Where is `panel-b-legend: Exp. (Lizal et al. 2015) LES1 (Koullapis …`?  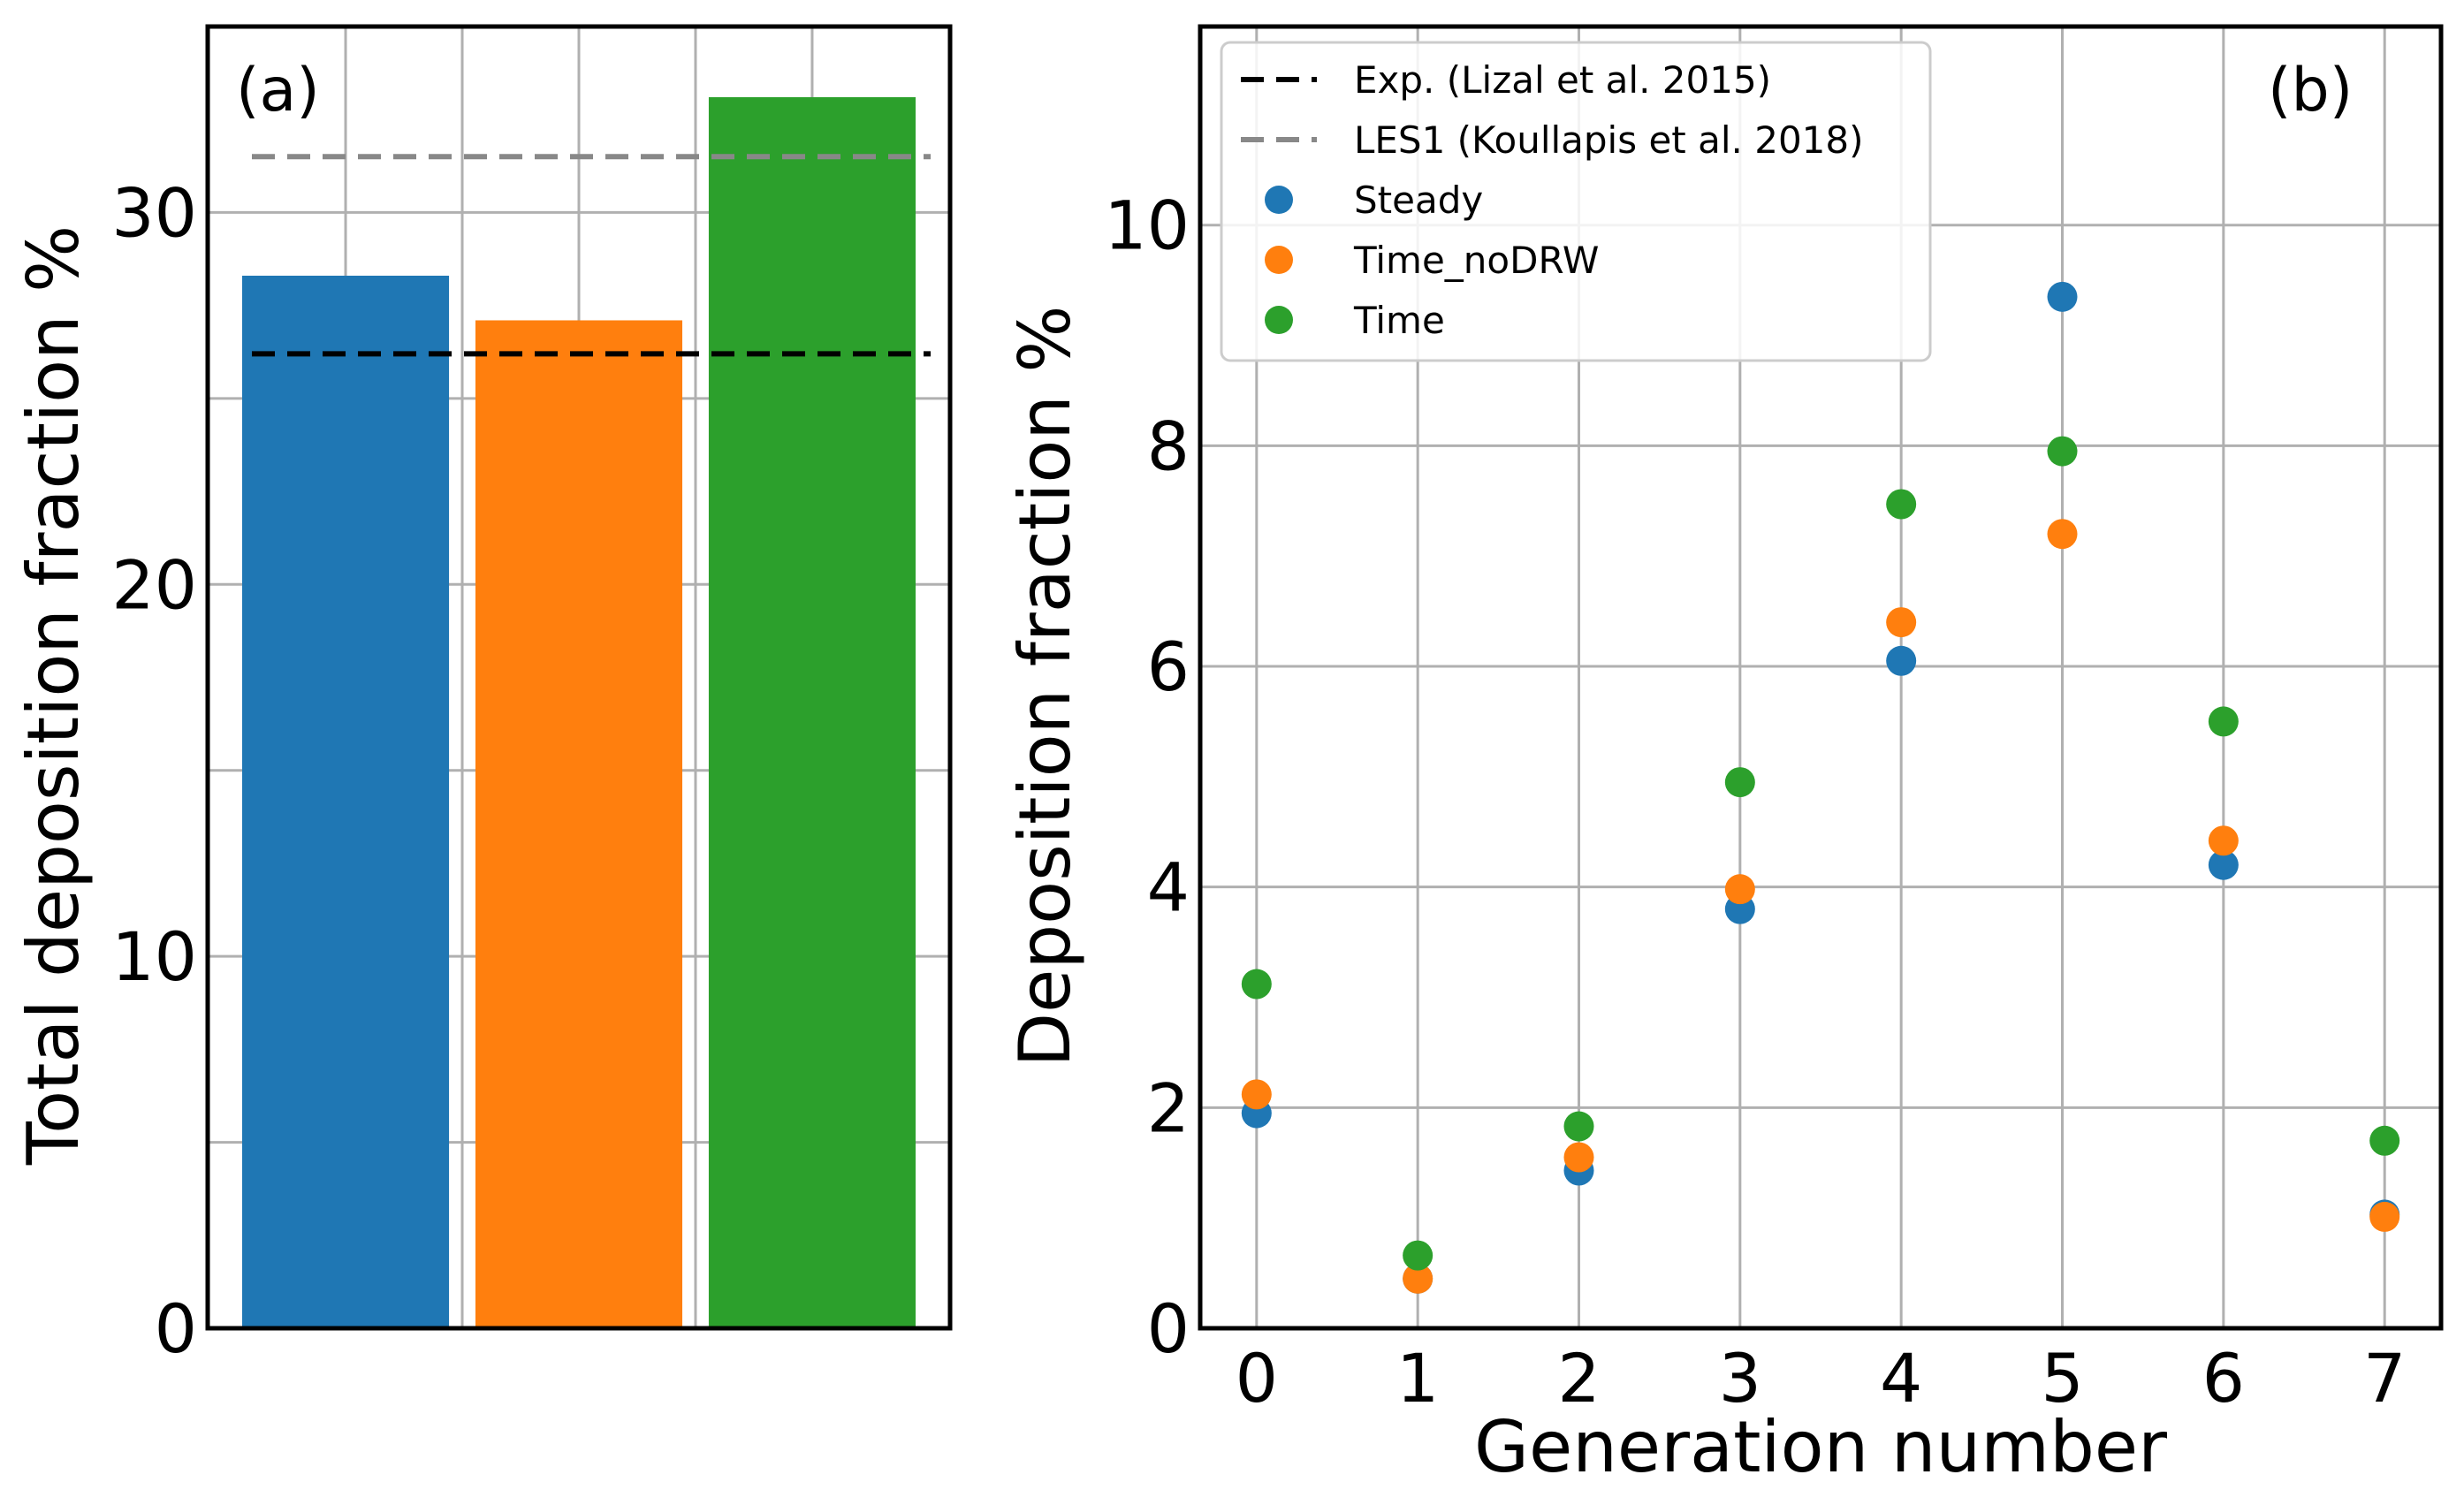
panel-b-legend: Exp. (Lizal et al. 2015) LES1 (Koullapis … is located at coordinates (1576, 201).